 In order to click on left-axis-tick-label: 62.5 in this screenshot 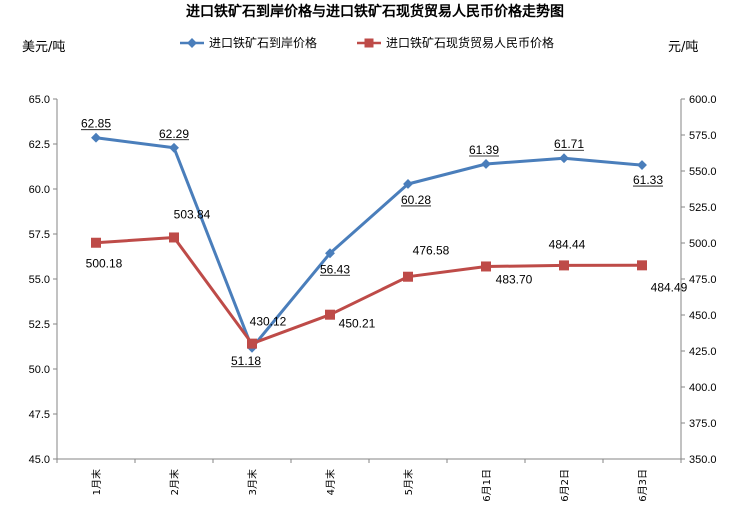, I will do `click(39, 145)`.